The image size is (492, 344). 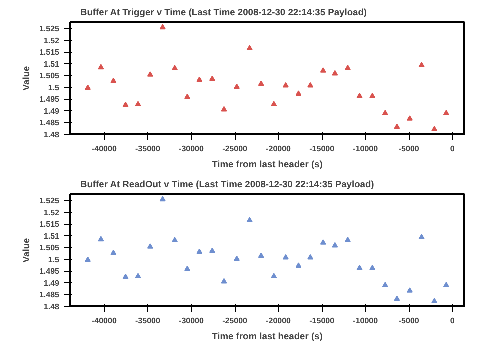 I want to click on chart-title: Buffer At Trigger v Time (Last Time 2008-12-30 22:14:35 Payload), so click(x=224, y=13).